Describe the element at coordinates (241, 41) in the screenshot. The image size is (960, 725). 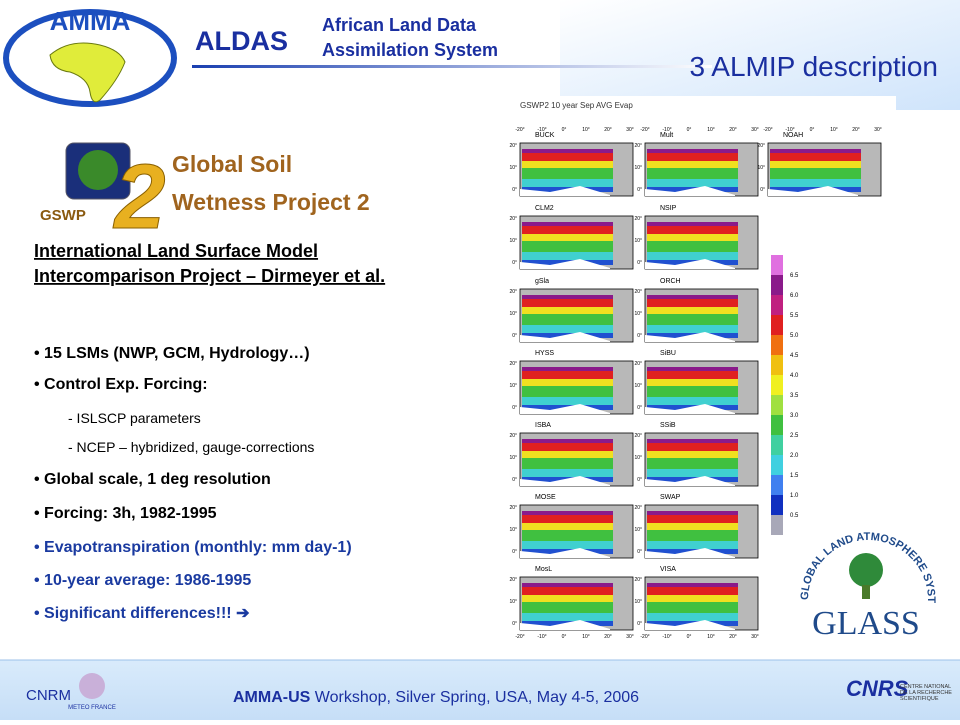
I see `acronym: ALDAS` at that location.